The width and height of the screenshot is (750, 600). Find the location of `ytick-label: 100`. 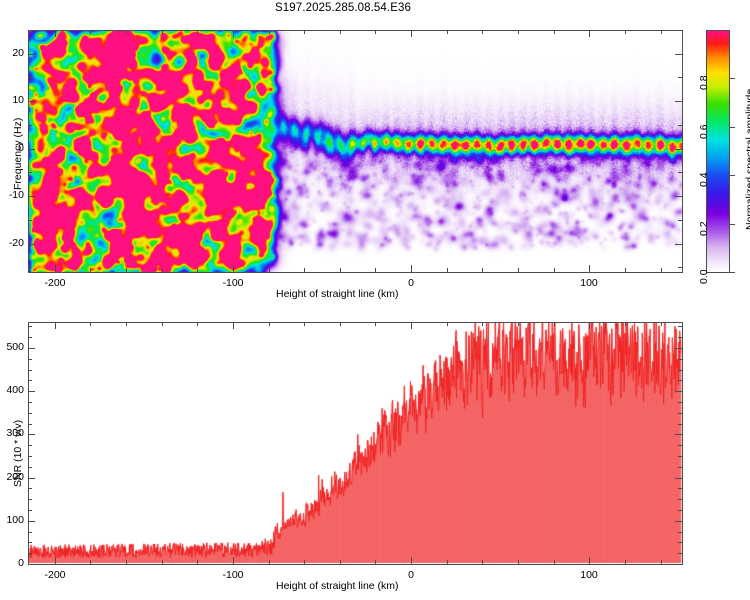

ytick-label: 100 is located at coordinates (15, 520).